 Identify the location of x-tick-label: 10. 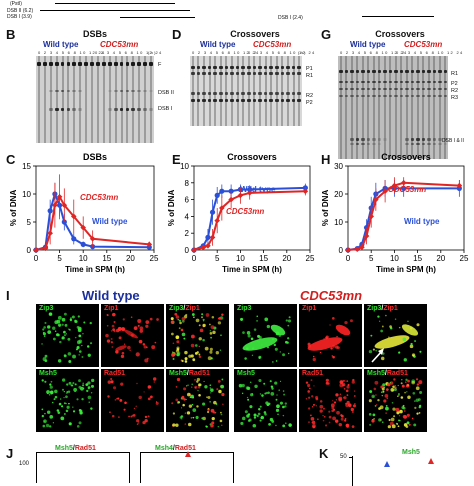
(240, 258).